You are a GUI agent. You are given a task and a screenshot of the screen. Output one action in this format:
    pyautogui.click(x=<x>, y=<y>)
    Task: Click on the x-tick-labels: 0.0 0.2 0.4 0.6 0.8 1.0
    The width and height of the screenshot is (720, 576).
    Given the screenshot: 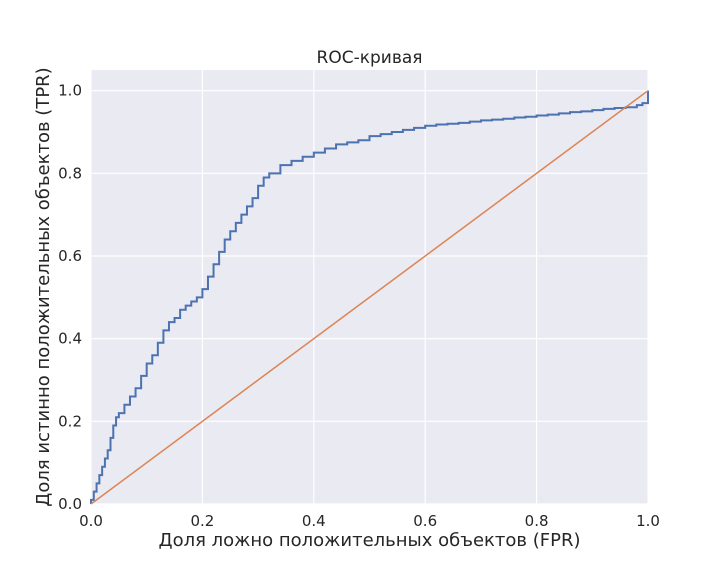 What is the action you would take?
    pyautogui.click(x=369, y=521)
    